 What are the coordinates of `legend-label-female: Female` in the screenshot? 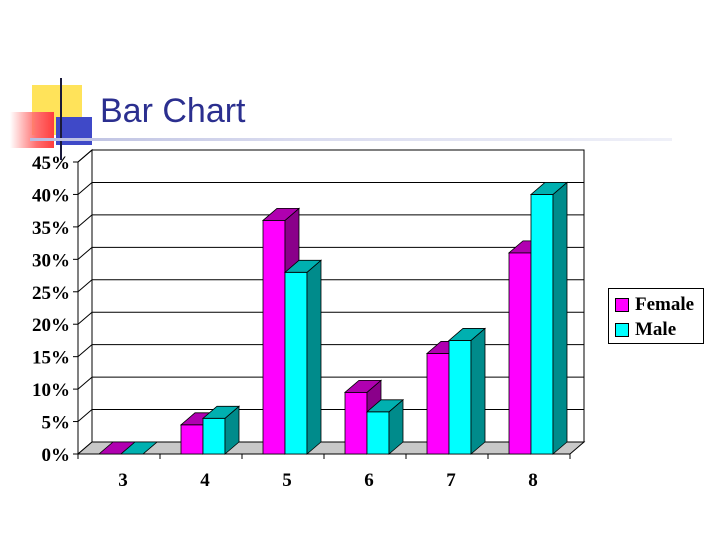 It's located at (665, 304).